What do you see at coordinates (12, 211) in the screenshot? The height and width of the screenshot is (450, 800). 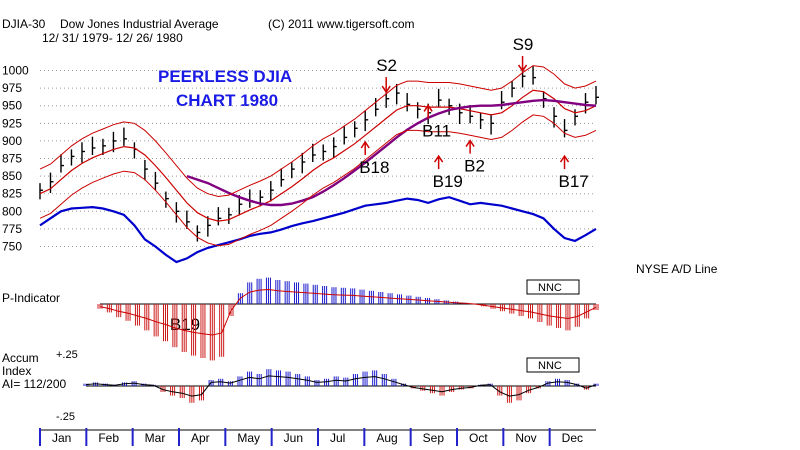 I see `y-tick-800: 800` at bounding box center [12, 211].